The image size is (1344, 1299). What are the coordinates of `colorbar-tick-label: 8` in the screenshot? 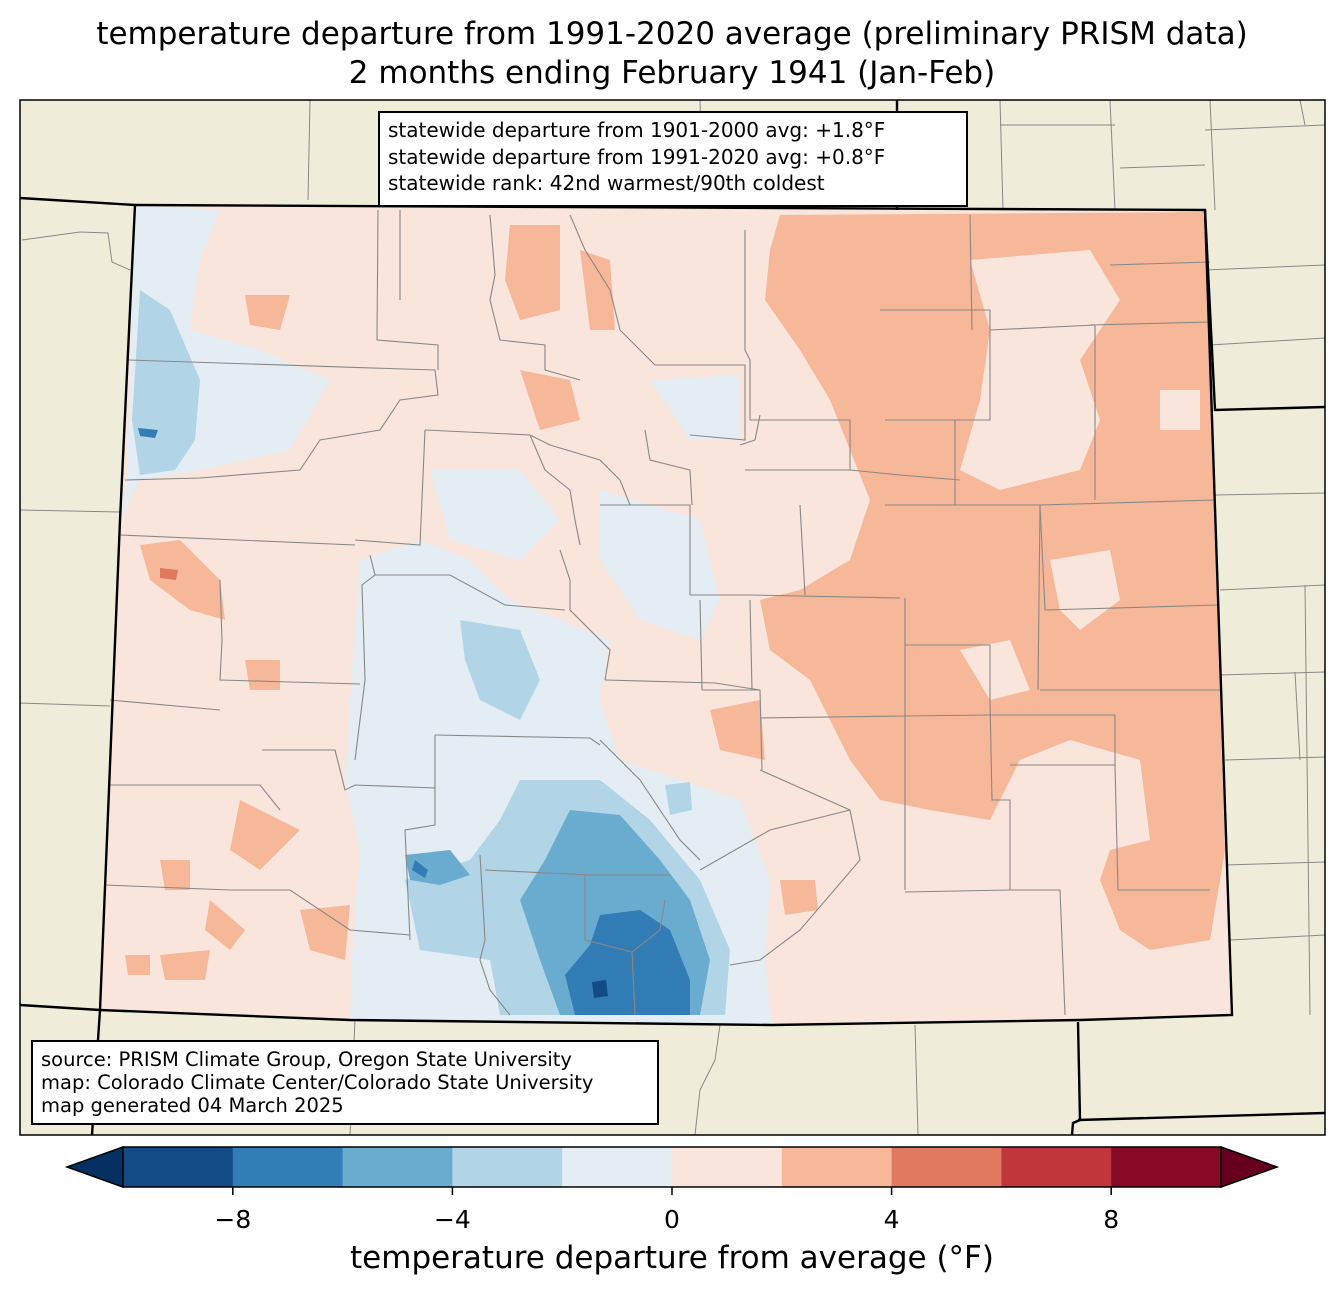 It's located at (1111, 1219).